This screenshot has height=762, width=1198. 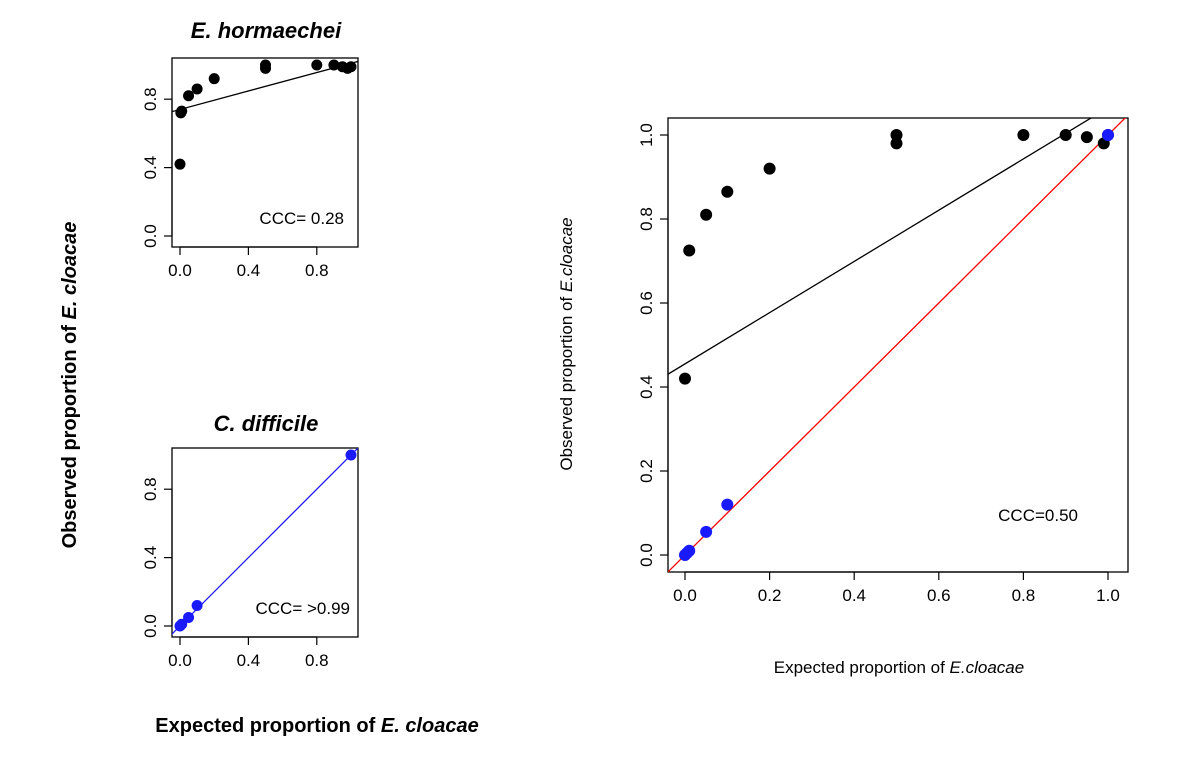 What do you see at coordinates (939, 595) in the screenshot?
I see `x-tick-label: 0.6` at bounding box center [939, 595].